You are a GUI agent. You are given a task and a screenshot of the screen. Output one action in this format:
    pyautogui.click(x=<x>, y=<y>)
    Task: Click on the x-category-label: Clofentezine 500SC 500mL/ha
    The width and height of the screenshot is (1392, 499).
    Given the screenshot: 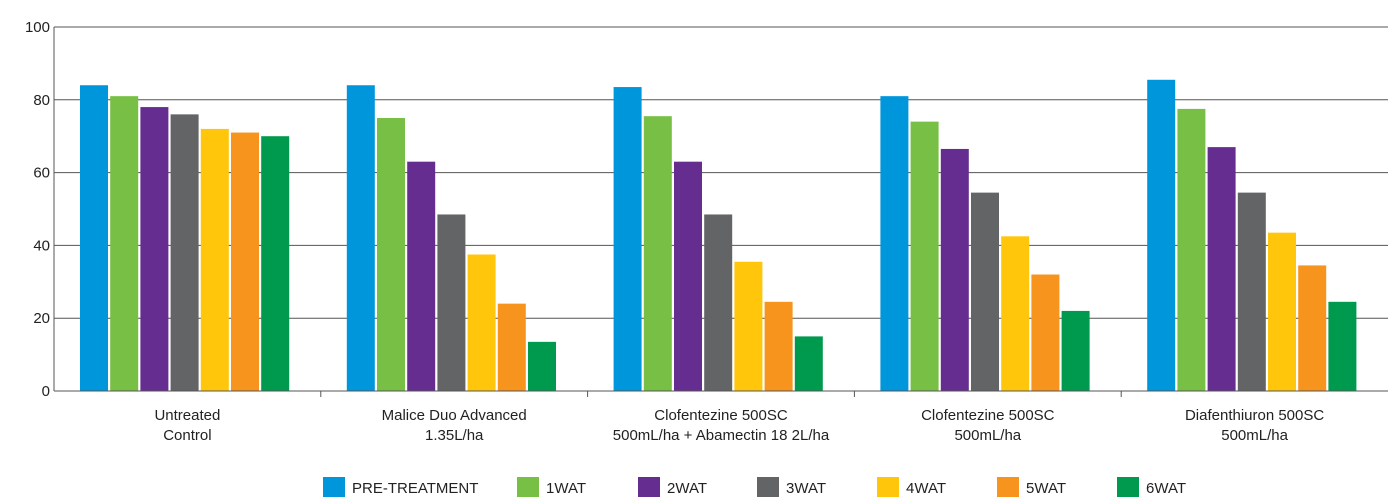 What is the action you would take?
    pyautogui.click(x=988, y=425)
    